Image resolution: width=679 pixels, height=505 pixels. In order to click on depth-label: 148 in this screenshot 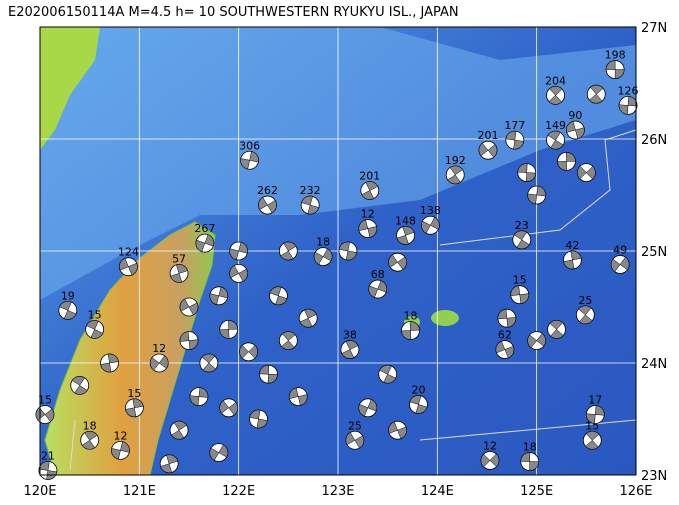, I will do `click(405, 220)`.